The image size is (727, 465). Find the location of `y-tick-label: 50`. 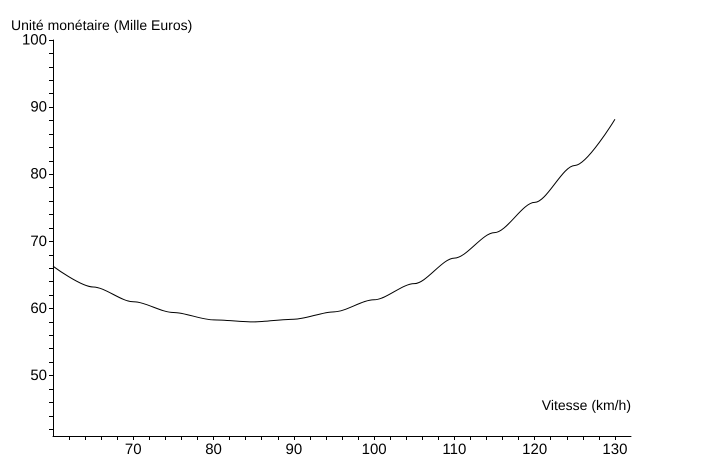

y-tick-label: 50 is located at coordinates (38, 375).